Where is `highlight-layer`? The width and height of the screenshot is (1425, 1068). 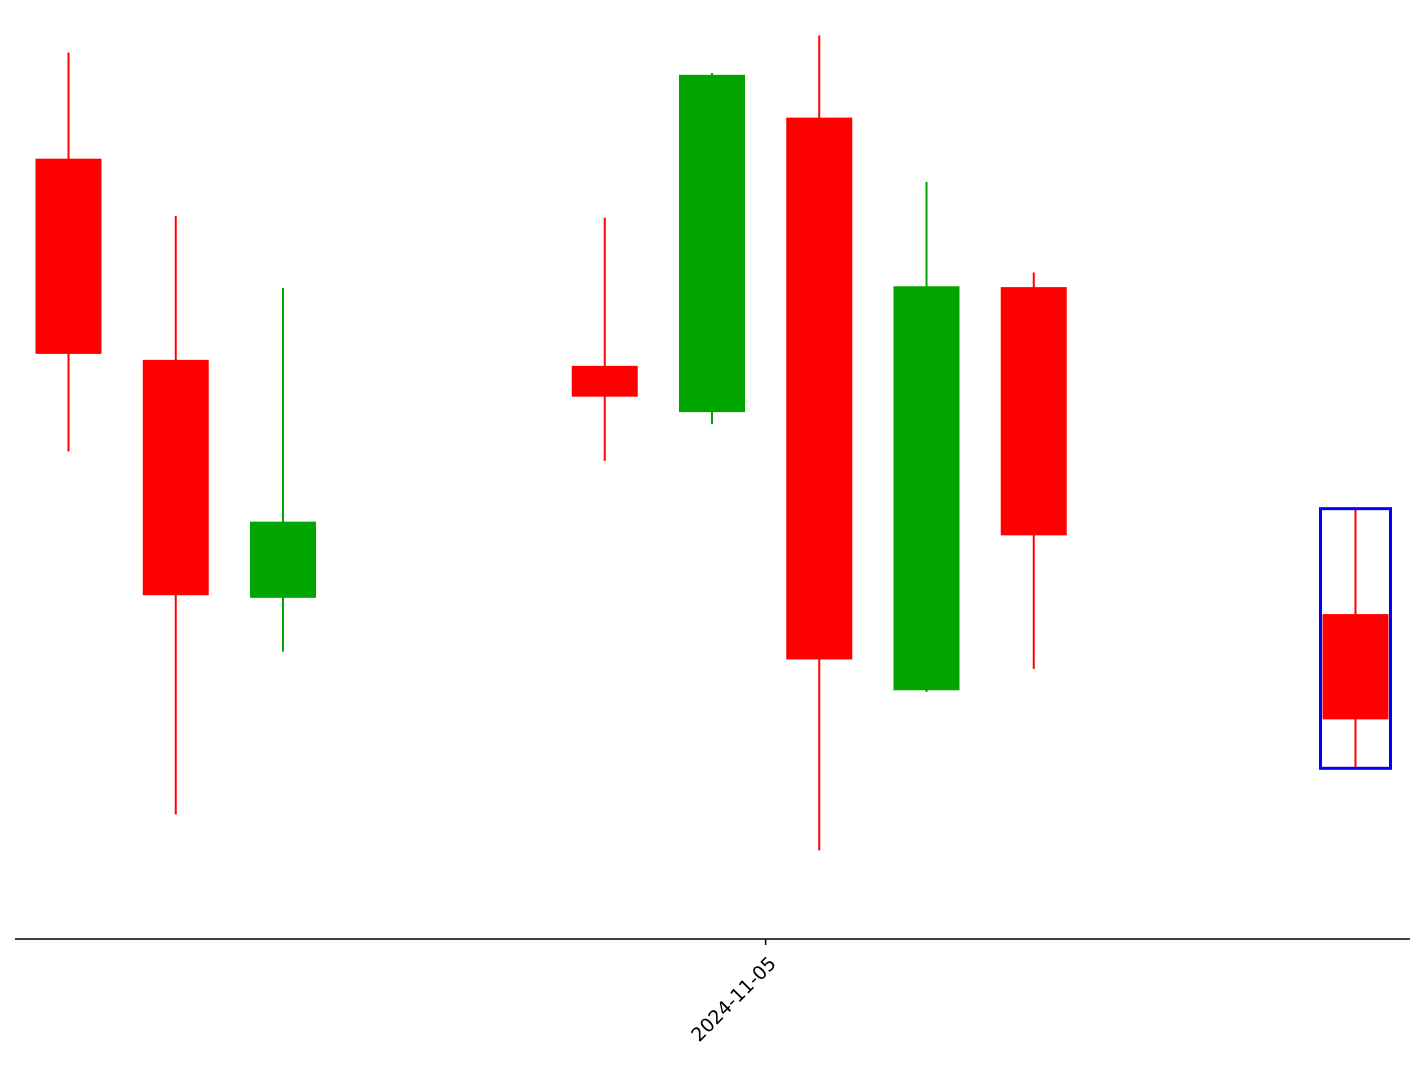 highlight-layer is located at coordinates (1355, 638).